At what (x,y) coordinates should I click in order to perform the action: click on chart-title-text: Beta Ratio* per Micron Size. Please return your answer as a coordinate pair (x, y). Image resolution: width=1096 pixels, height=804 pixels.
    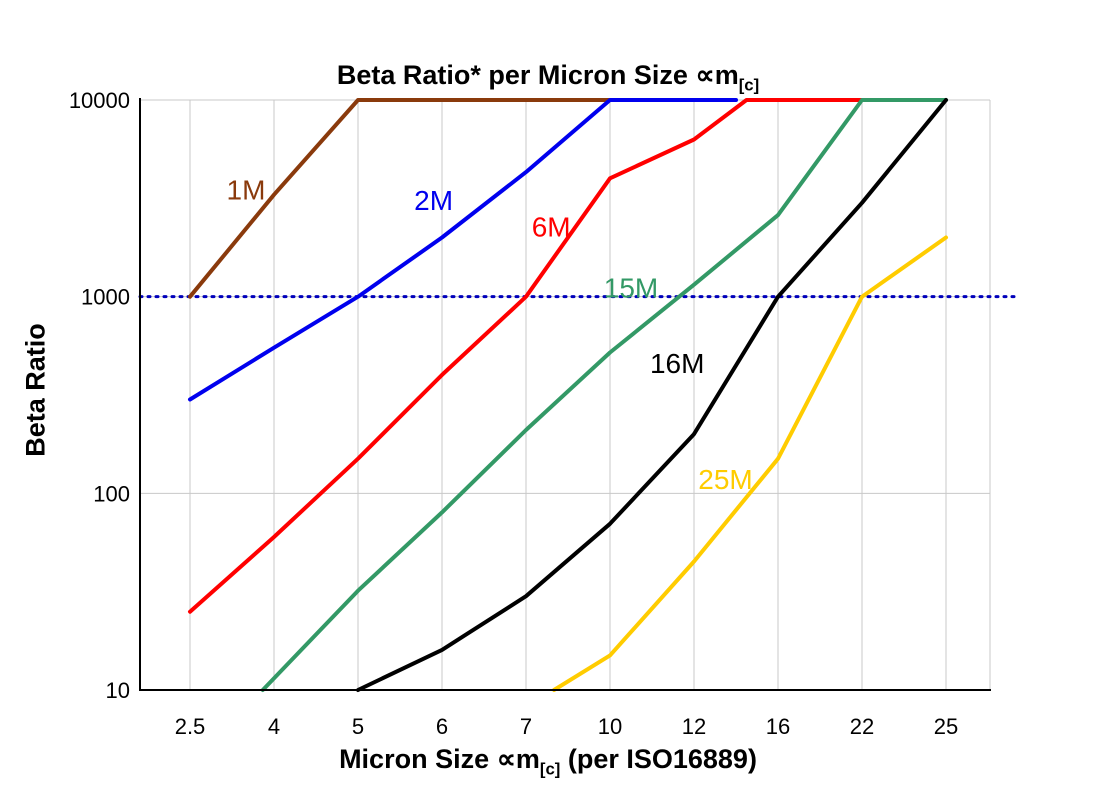
    Looking at the image, I should click on (516, 75).